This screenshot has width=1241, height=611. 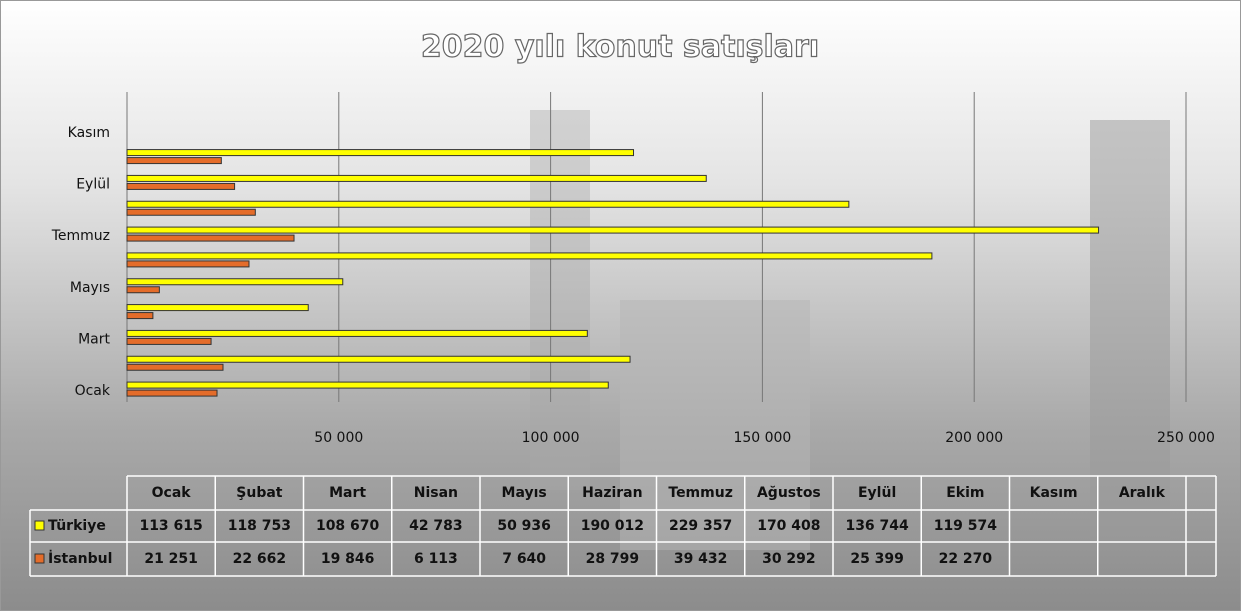 What do you see at coordinates (965, 493) in the screenshot?
I see `table-header: Ekim` at bounding box center [965, 493].